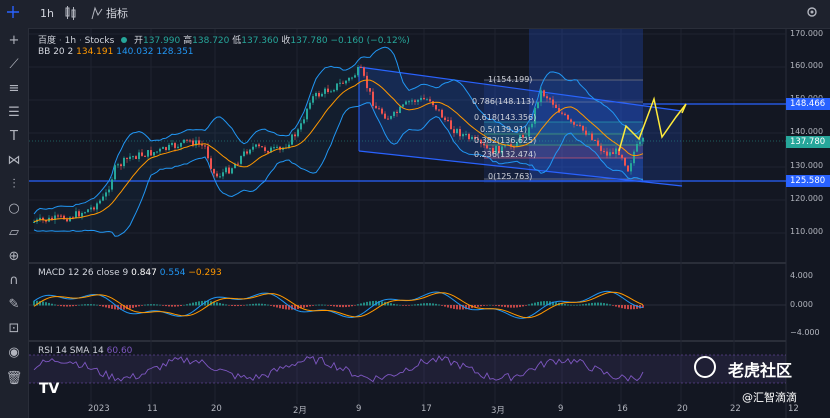  I want to click on settings-icon, so click(812, 14).